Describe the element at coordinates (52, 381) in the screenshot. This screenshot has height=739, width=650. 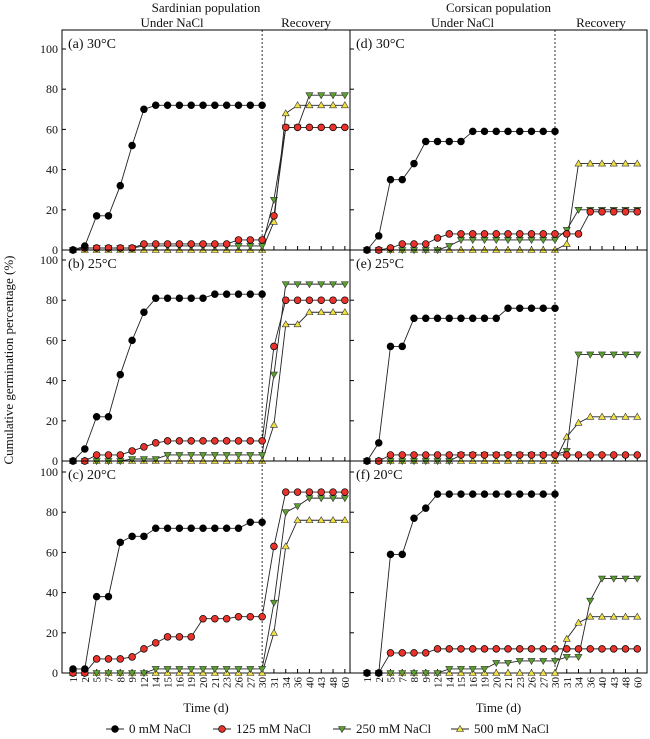
I see `y-tick-label: 40` at that location.